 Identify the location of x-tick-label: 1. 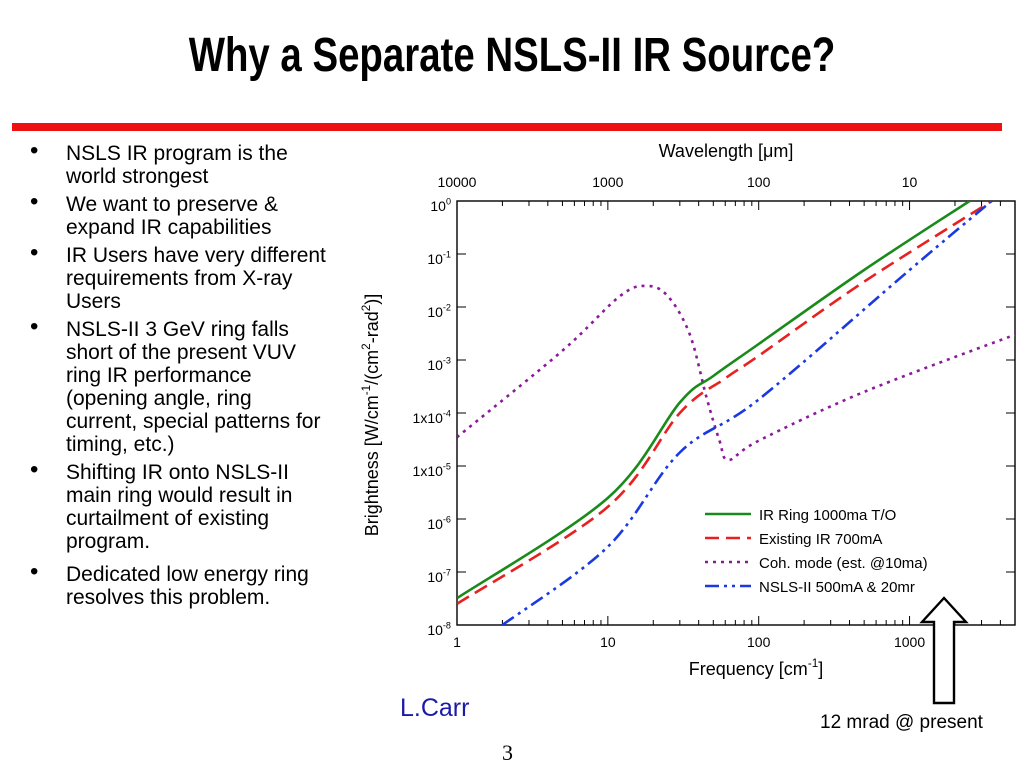
(457, 642).